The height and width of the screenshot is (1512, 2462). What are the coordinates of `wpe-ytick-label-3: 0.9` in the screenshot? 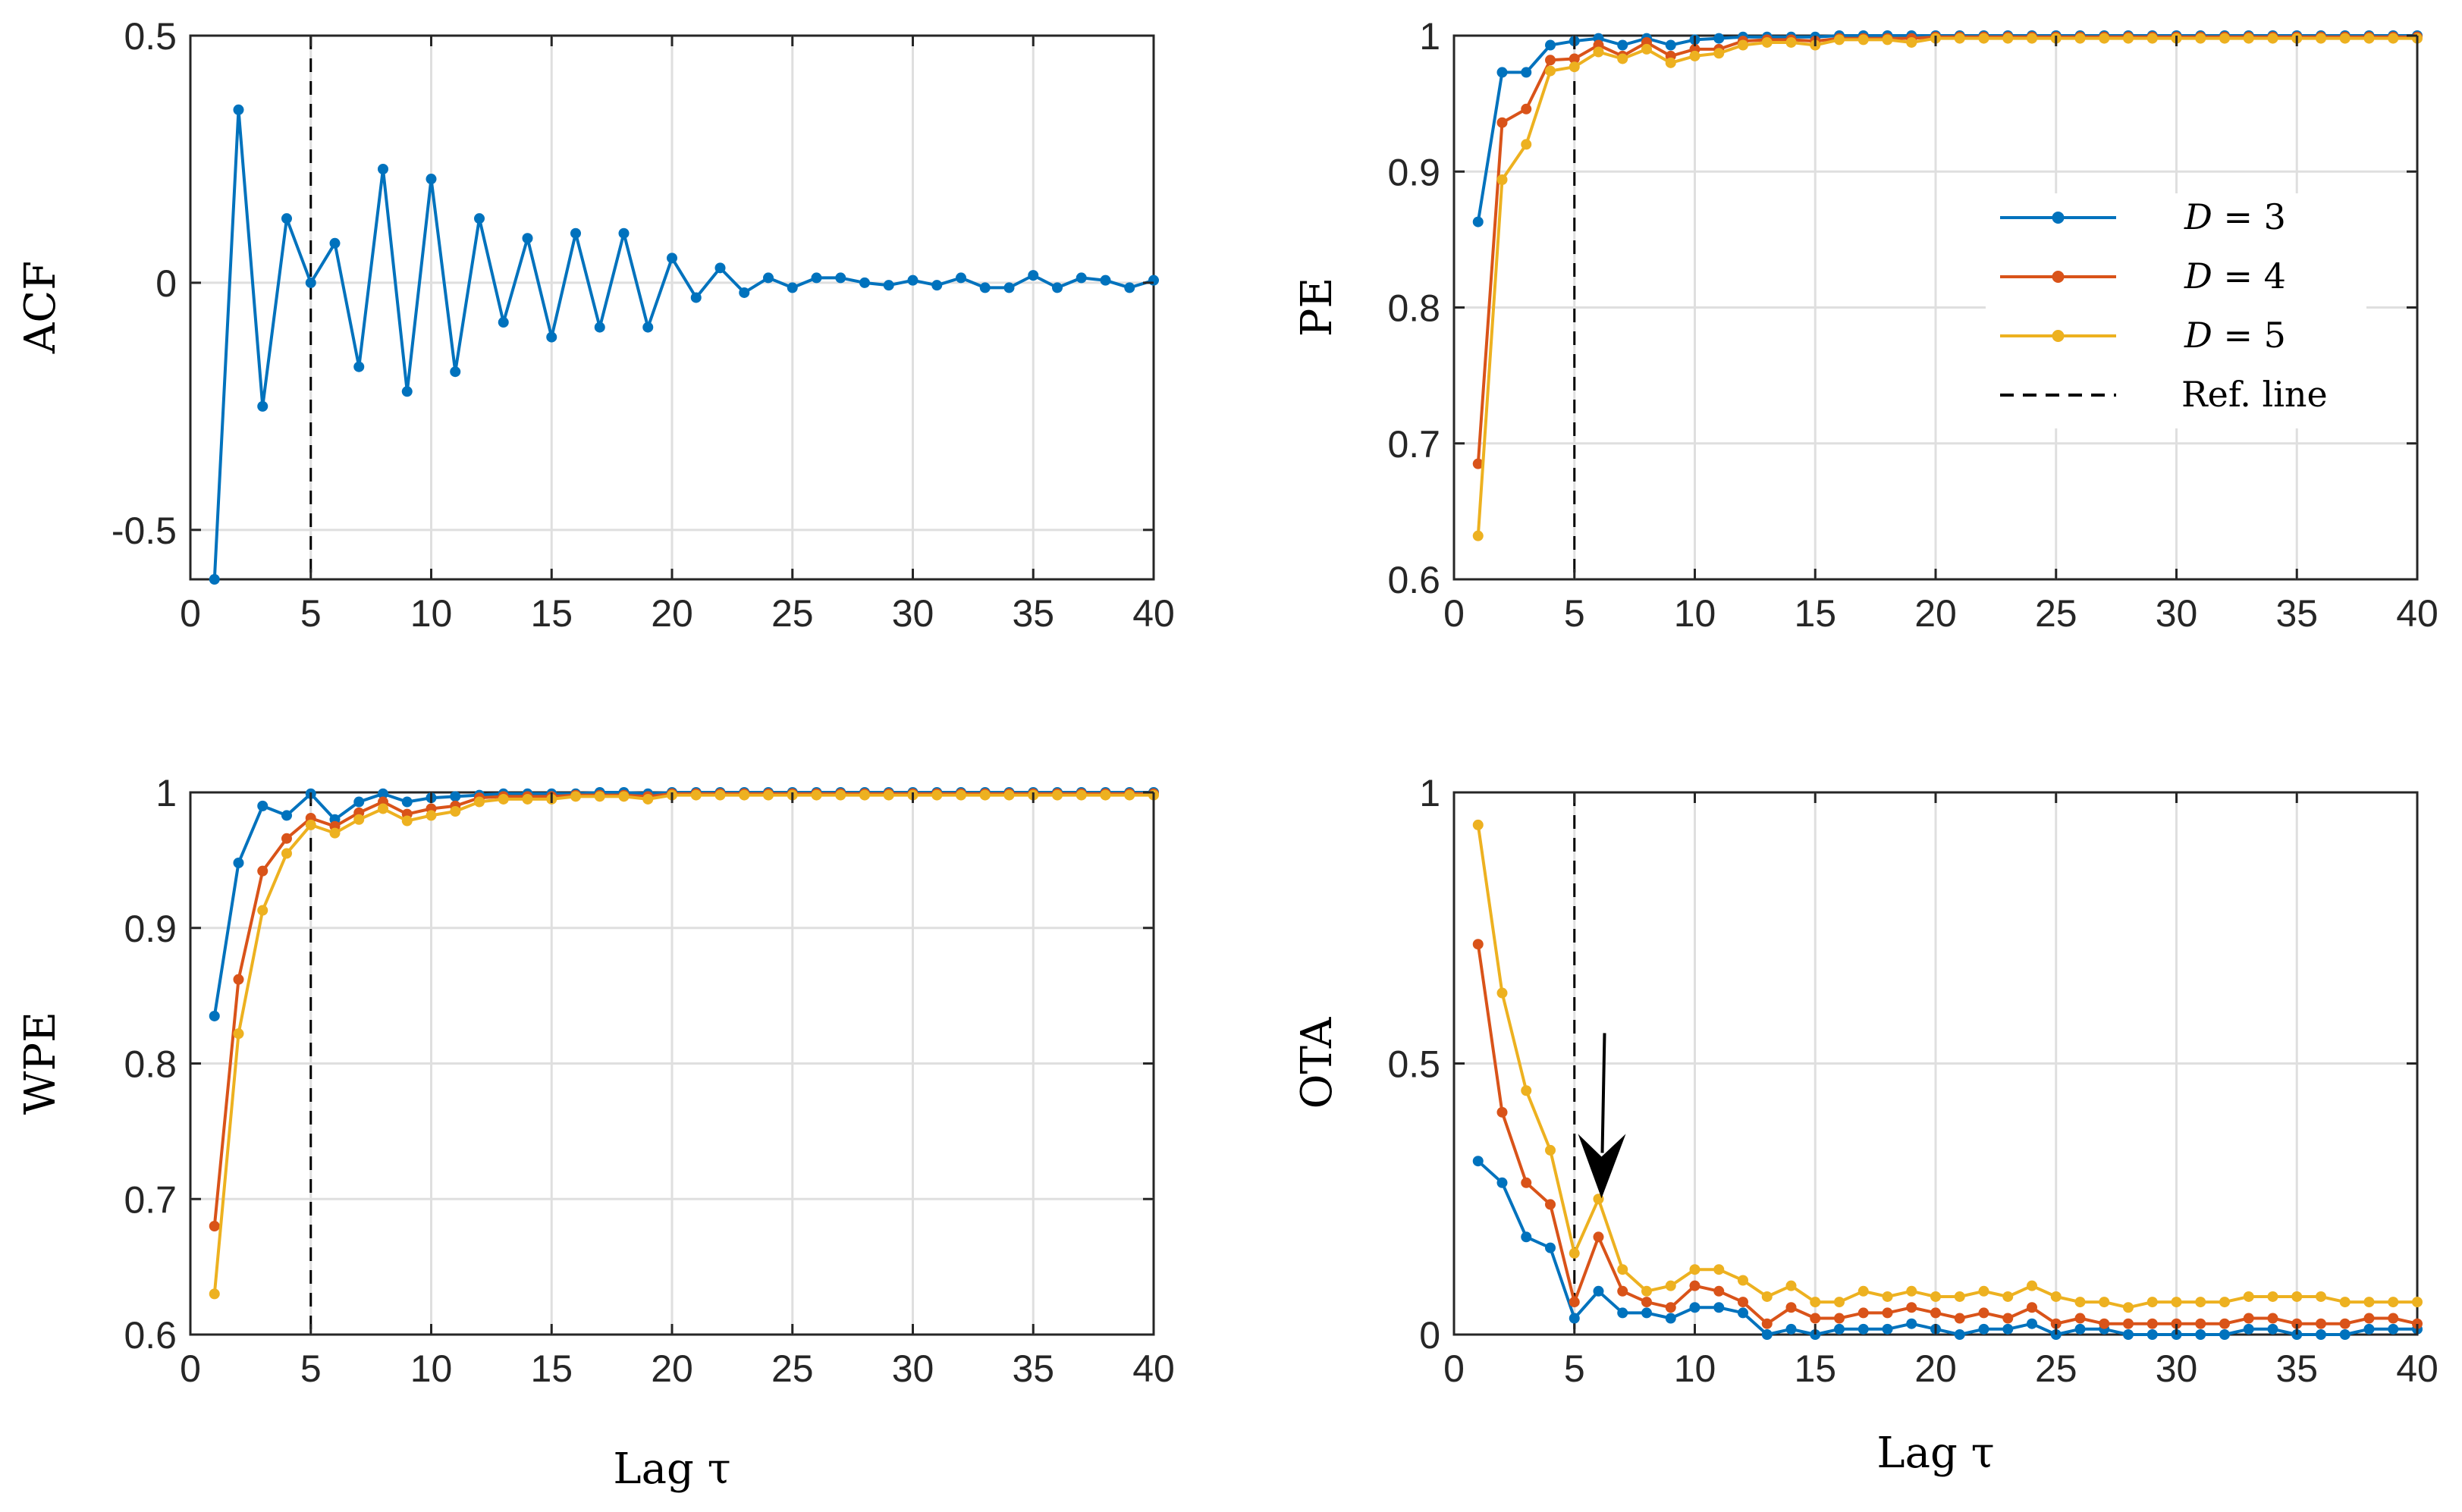 It's located at (150, 929).